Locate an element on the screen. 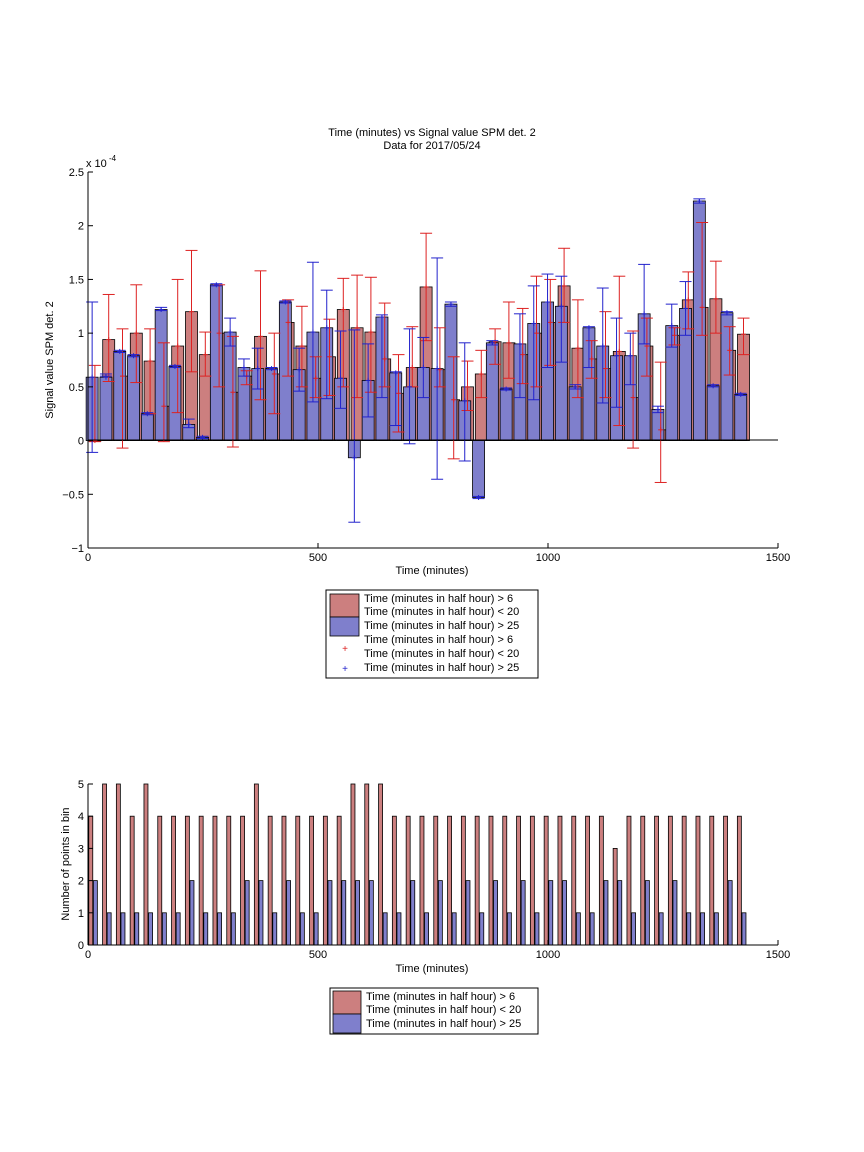  legend-plus-red: + is located at coordinates (345, 649).